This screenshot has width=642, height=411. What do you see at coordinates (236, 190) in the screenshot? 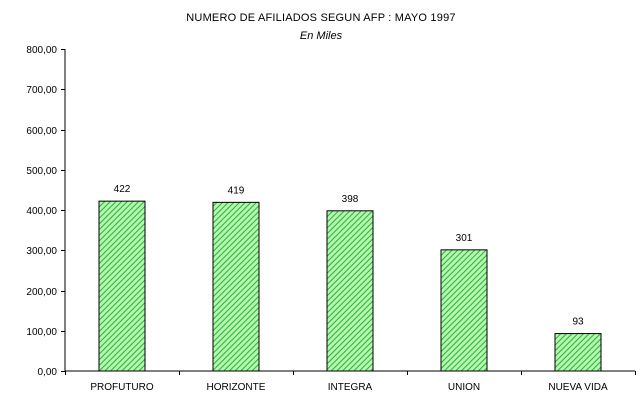
I see `data-label: 419` at bounding box center [236, 190].